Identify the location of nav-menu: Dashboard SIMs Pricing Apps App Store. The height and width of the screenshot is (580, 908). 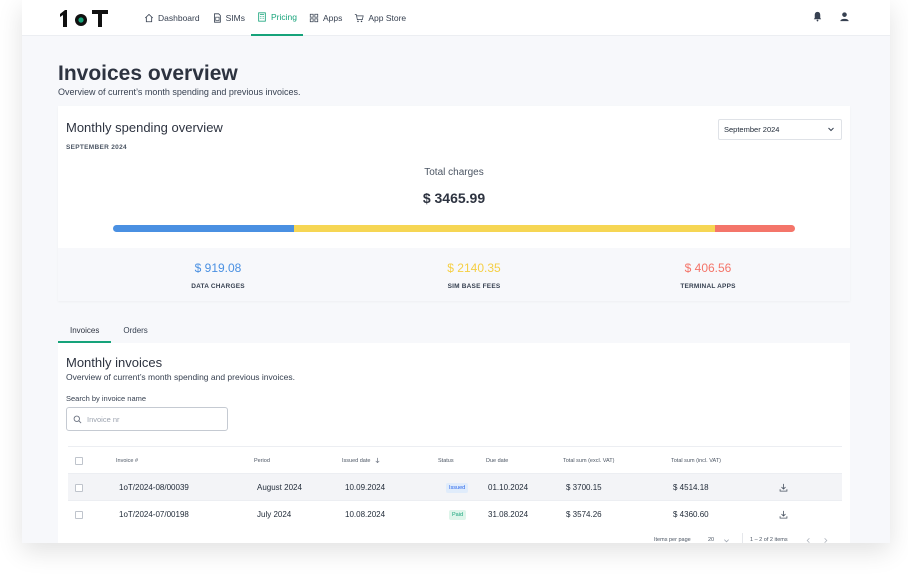
(275, 18).